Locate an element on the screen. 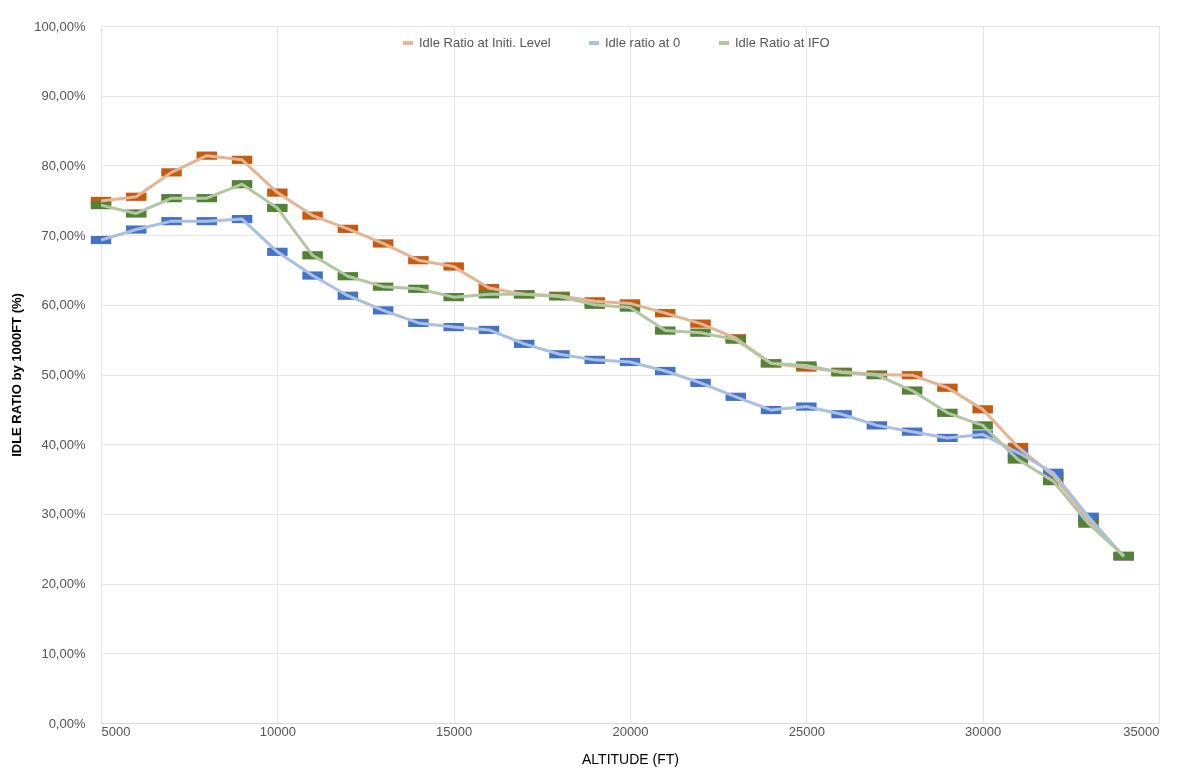 The height and width of the screenshot is (776, 1190). y-tick-label: 40,00% is located at coordinates (63, 444).